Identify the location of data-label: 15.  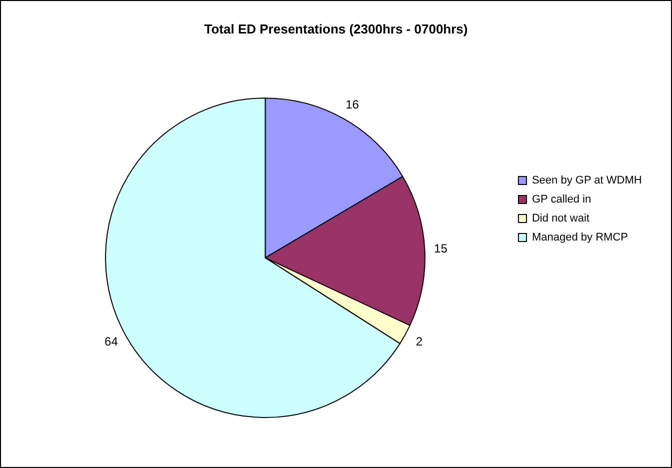
(441, 249).